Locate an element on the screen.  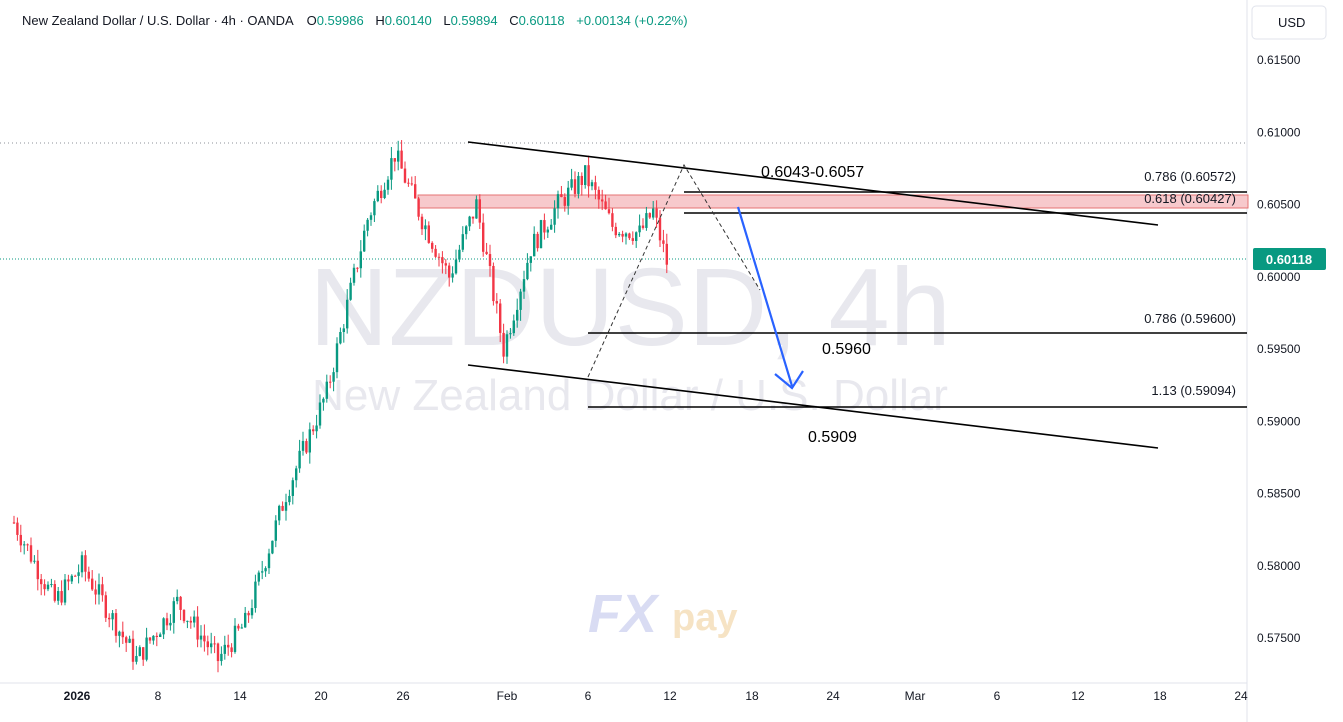
time-tick-label: 24 is located at coordinates (833, 696).